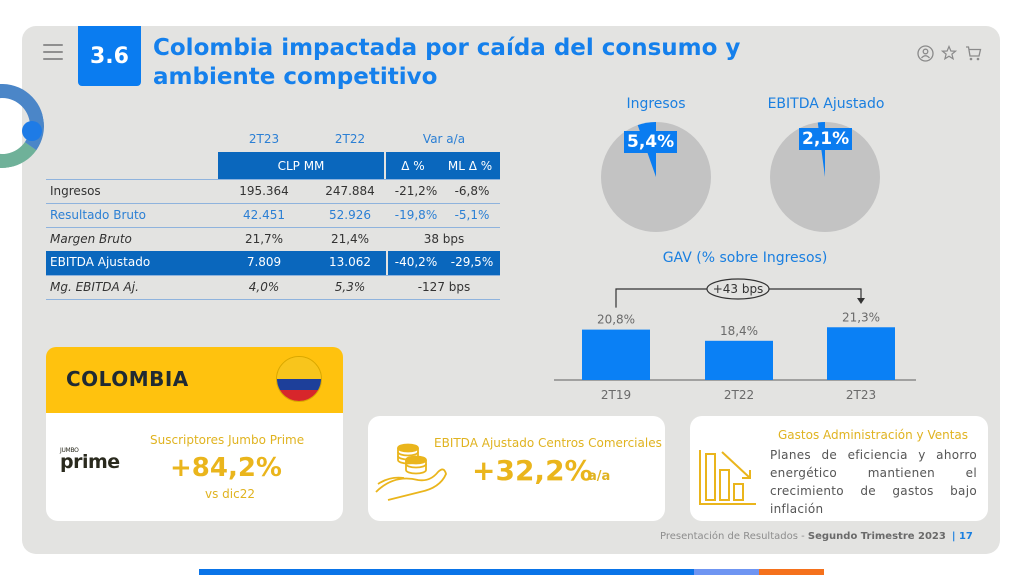 This screenshot has height=575, width=1024. I want to click on cell-2t23: 4,0%, so click(264, 287).